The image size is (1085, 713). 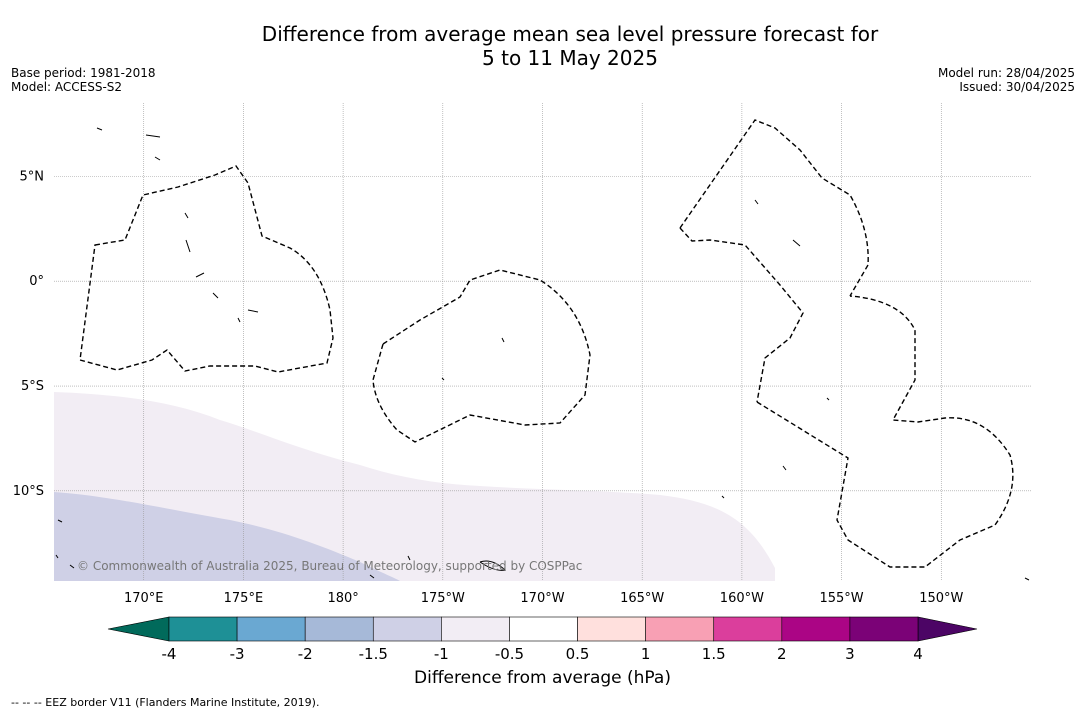 I want to click on colorbar-tick-label: -2, so click(x=305, y=654).